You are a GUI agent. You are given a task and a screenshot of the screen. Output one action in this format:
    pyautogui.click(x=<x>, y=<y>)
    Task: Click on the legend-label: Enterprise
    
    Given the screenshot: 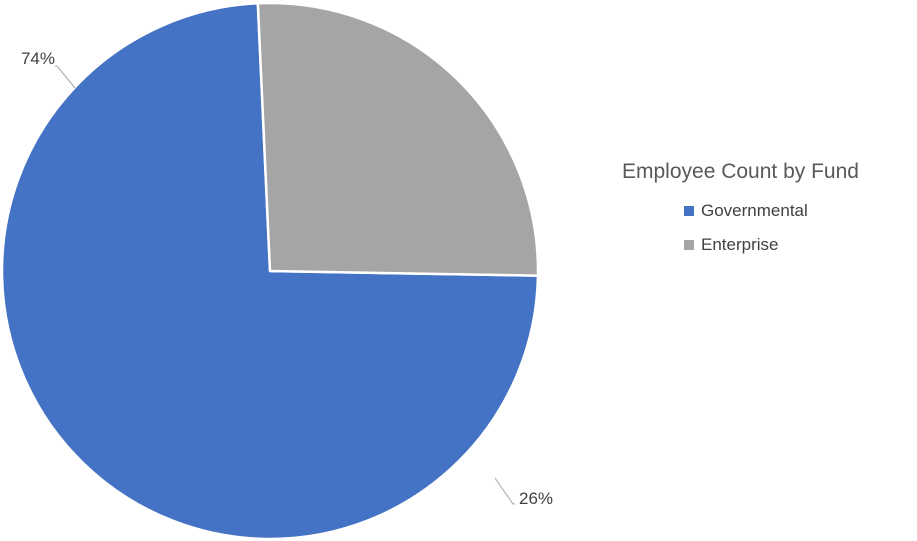 What is the action you would take?
    pyautogui.click(x=740, y=244)
    